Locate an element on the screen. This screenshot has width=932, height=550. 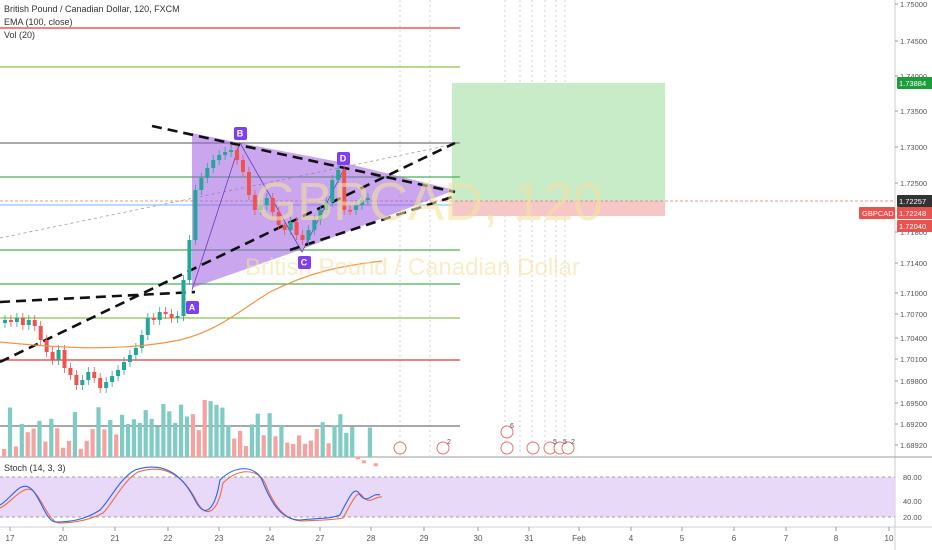
falling-trendline is located at coordinates (303, 159).